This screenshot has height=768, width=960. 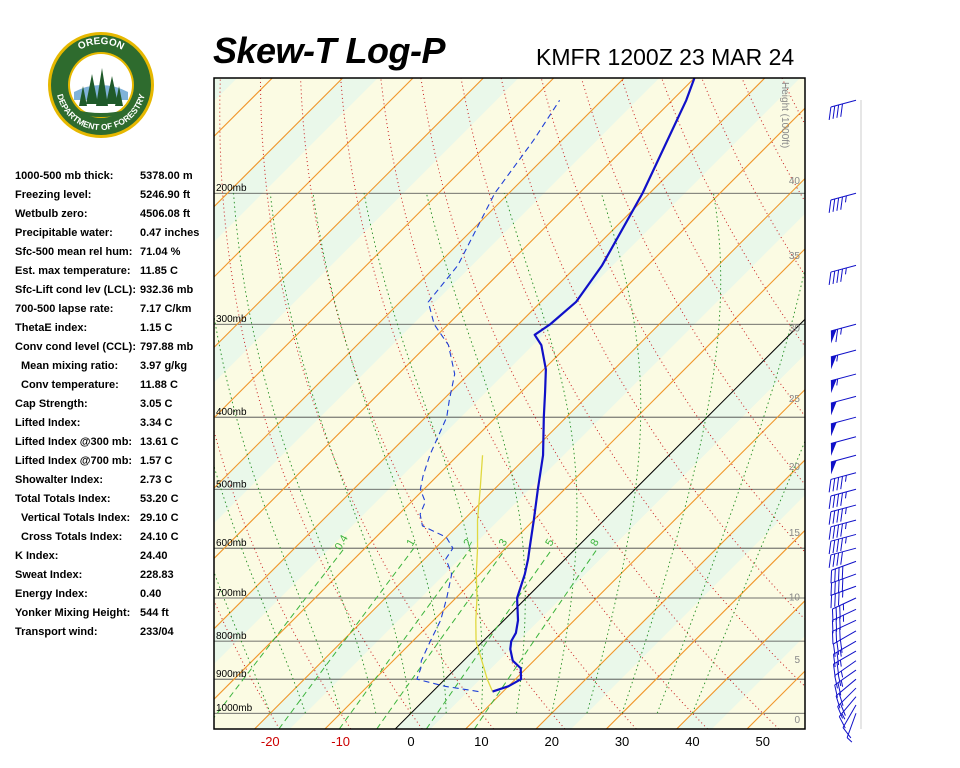 What do you see at coordinates (795, 256) in the screenshot?
I see `height-tick-label: 35` at bounding box center [795, 256].